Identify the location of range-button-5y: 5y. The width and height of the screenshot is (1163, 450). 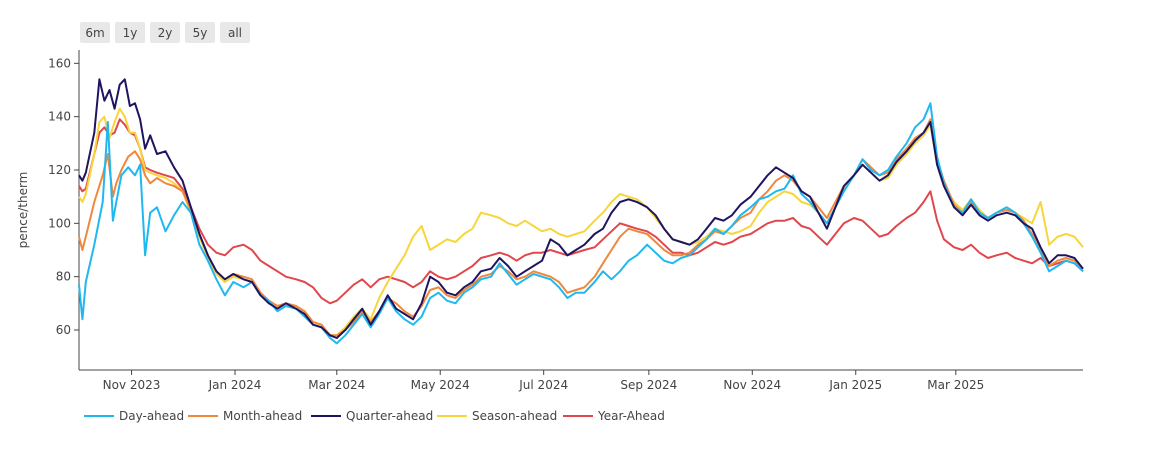
(200, 32).